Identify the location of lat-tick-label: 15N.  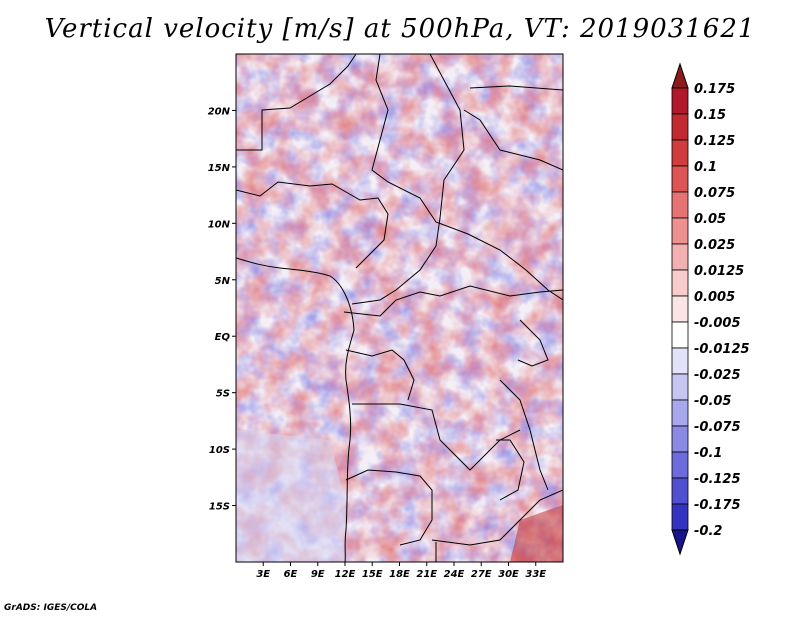
(219, 168).